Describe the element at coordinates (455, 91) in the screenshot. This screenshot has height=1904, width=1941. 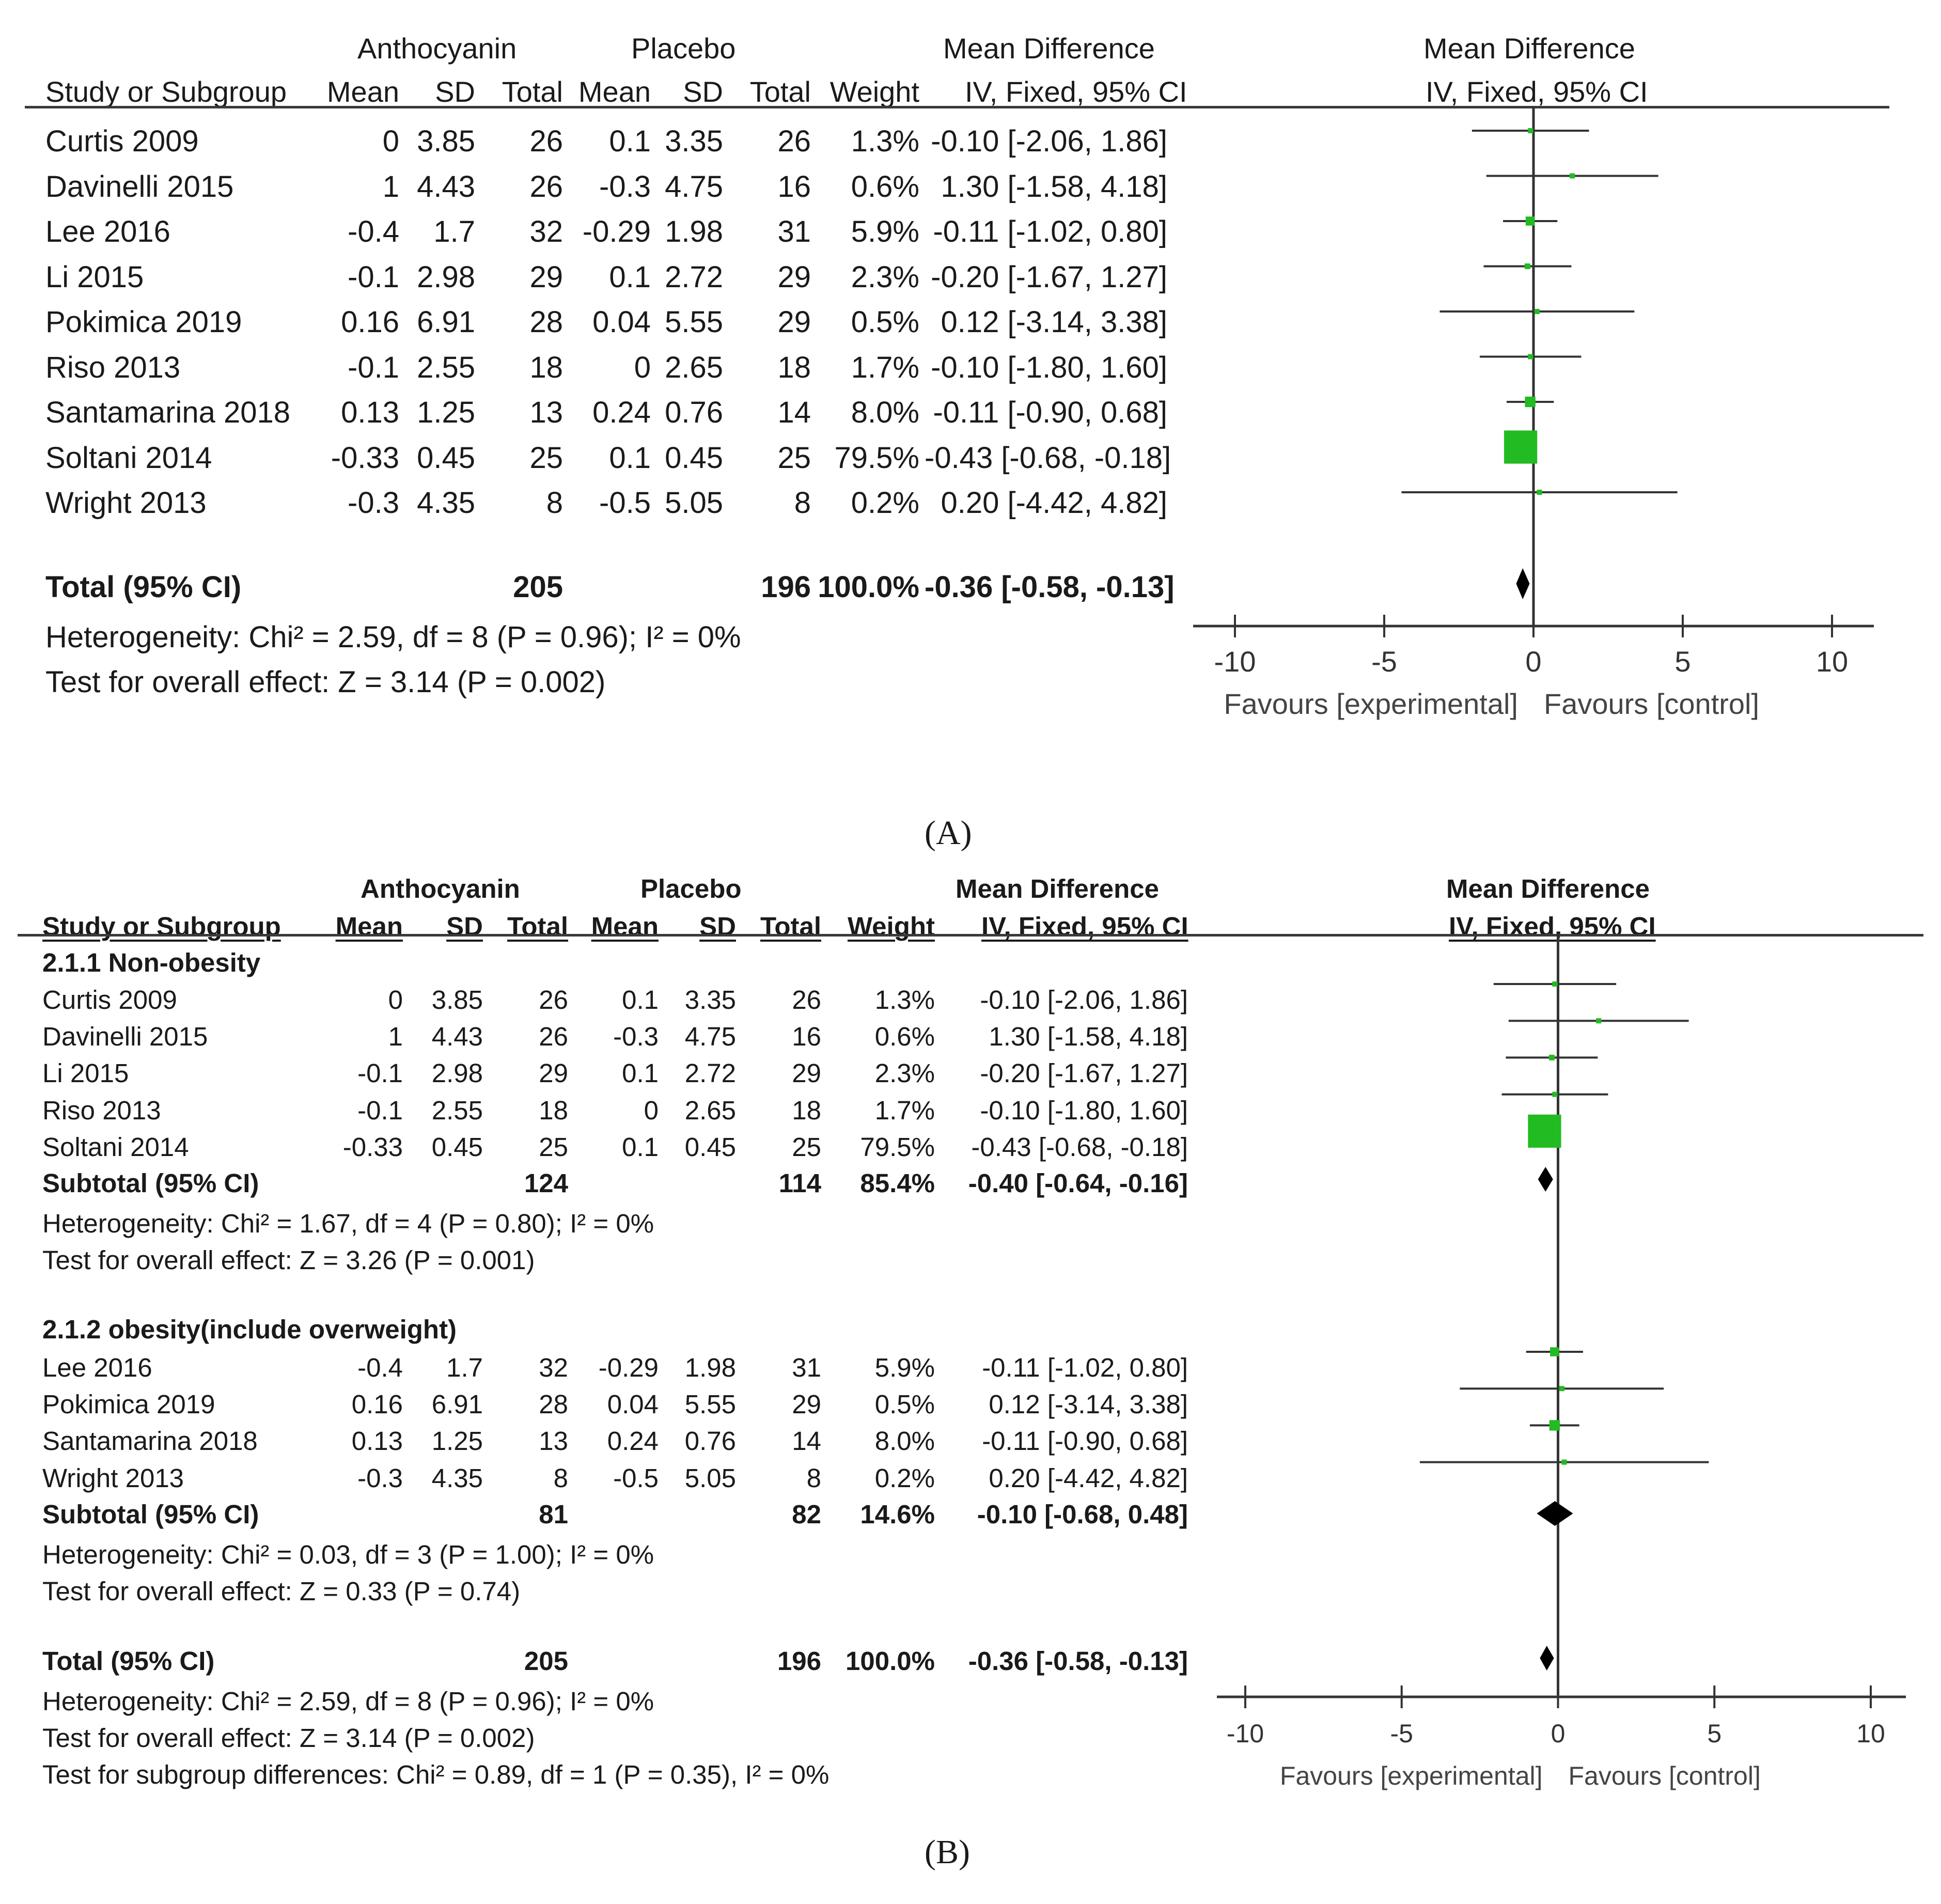
I see `header-sd-a: SD` at that location.